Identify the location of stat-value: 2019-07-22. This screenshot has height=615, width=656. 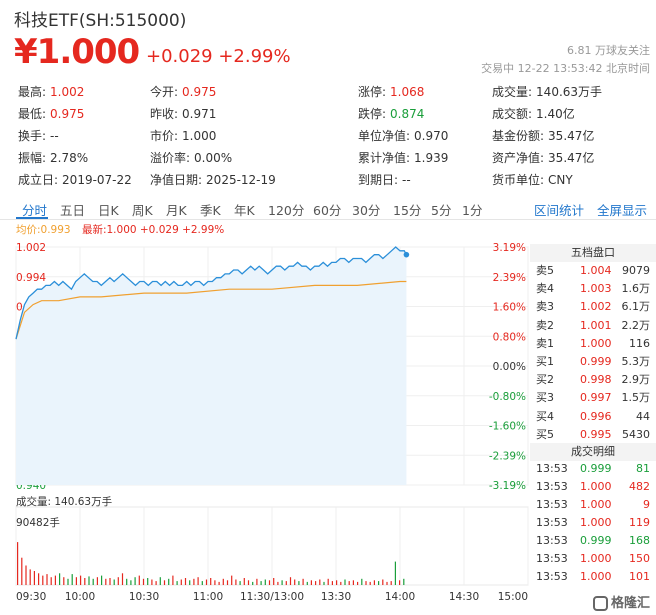
(97, 180).